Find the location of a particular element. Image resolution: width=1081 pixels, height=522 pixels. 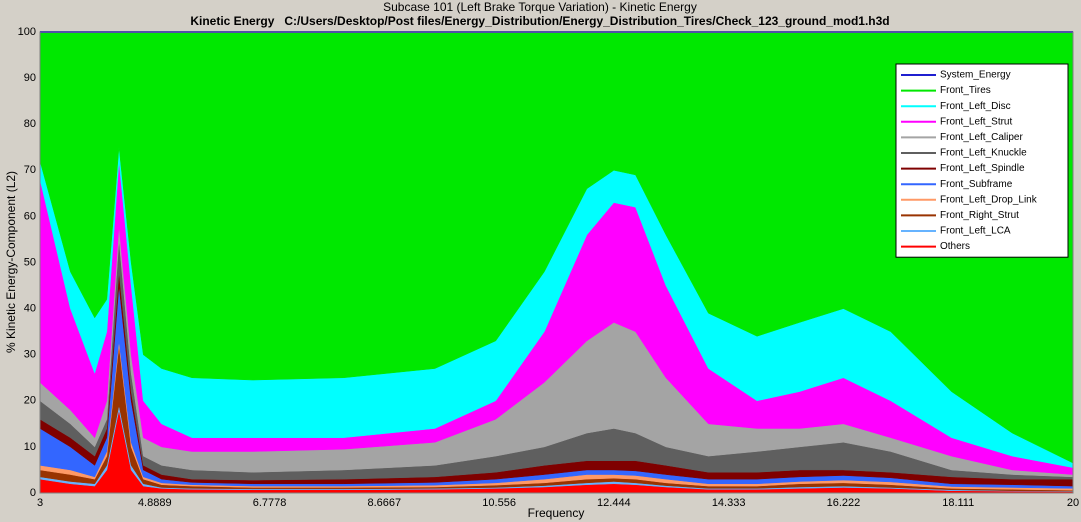

y-tick-label: 90 is located at coordinates (30, 78).